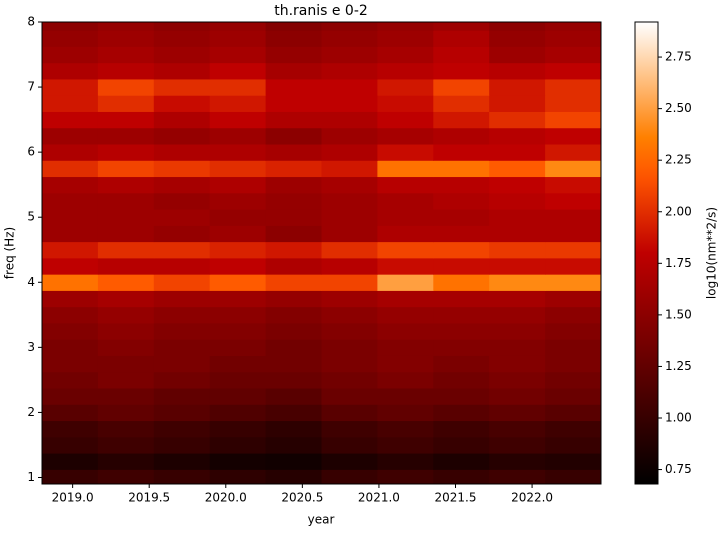  What do you see at coordinates (678, 366) in the screenshot?
I see `colorbar-tick-label: 1.25` at bounding box center [678, 366].